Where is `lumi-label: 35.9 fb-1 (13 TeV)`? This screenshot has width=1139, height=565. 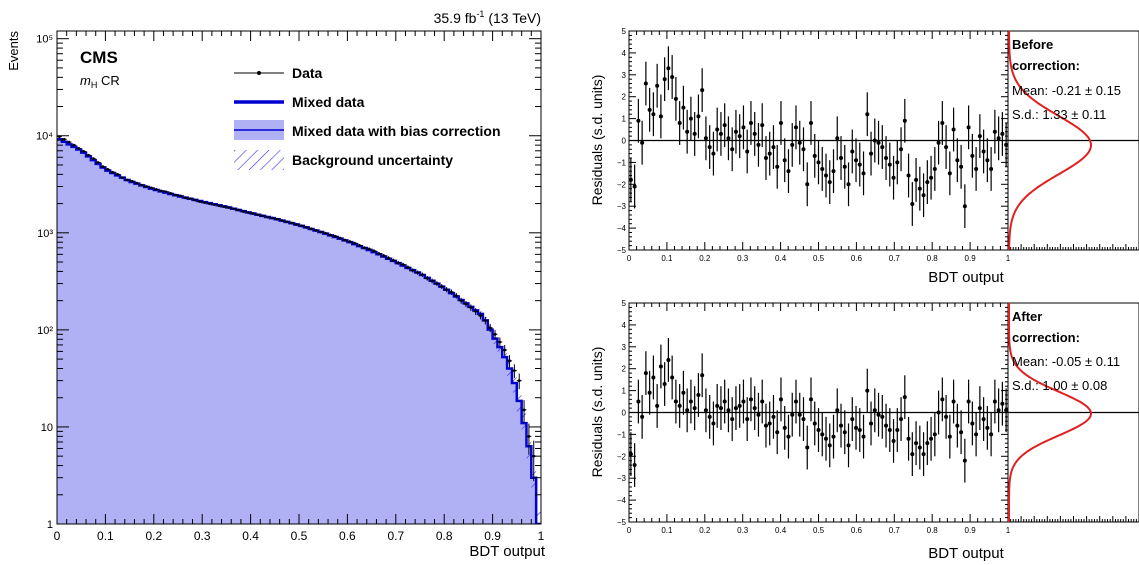 lumi-label: 35.9 fb-1 (13 TeV) is located at coordinates (487, 17).